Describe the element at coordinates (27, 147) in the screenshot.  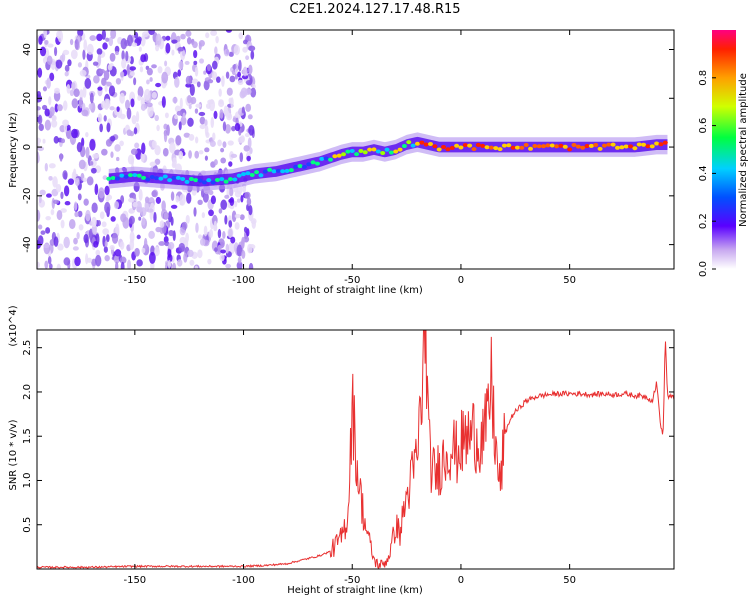
I see `spectrogram-y-tick-label: 0` at that location.